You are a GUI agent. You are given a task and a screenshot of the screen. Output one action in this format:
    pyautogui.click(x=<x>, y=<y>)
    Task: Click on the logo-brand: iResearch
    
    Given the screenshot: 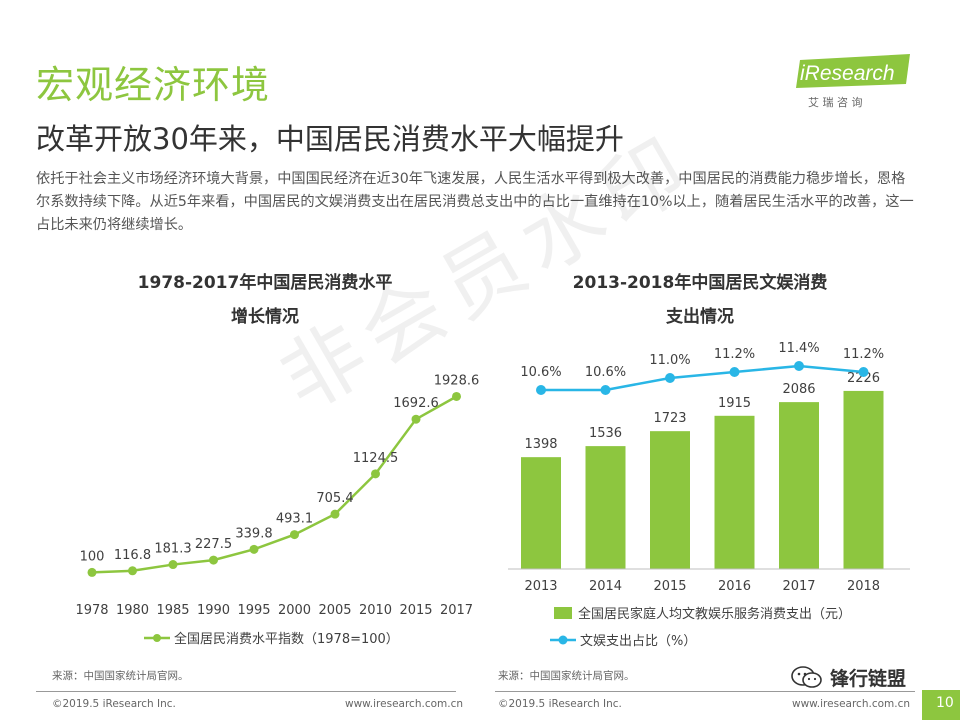 What is the action you would take?
    pyautogui.click(x=847, y=73)
    